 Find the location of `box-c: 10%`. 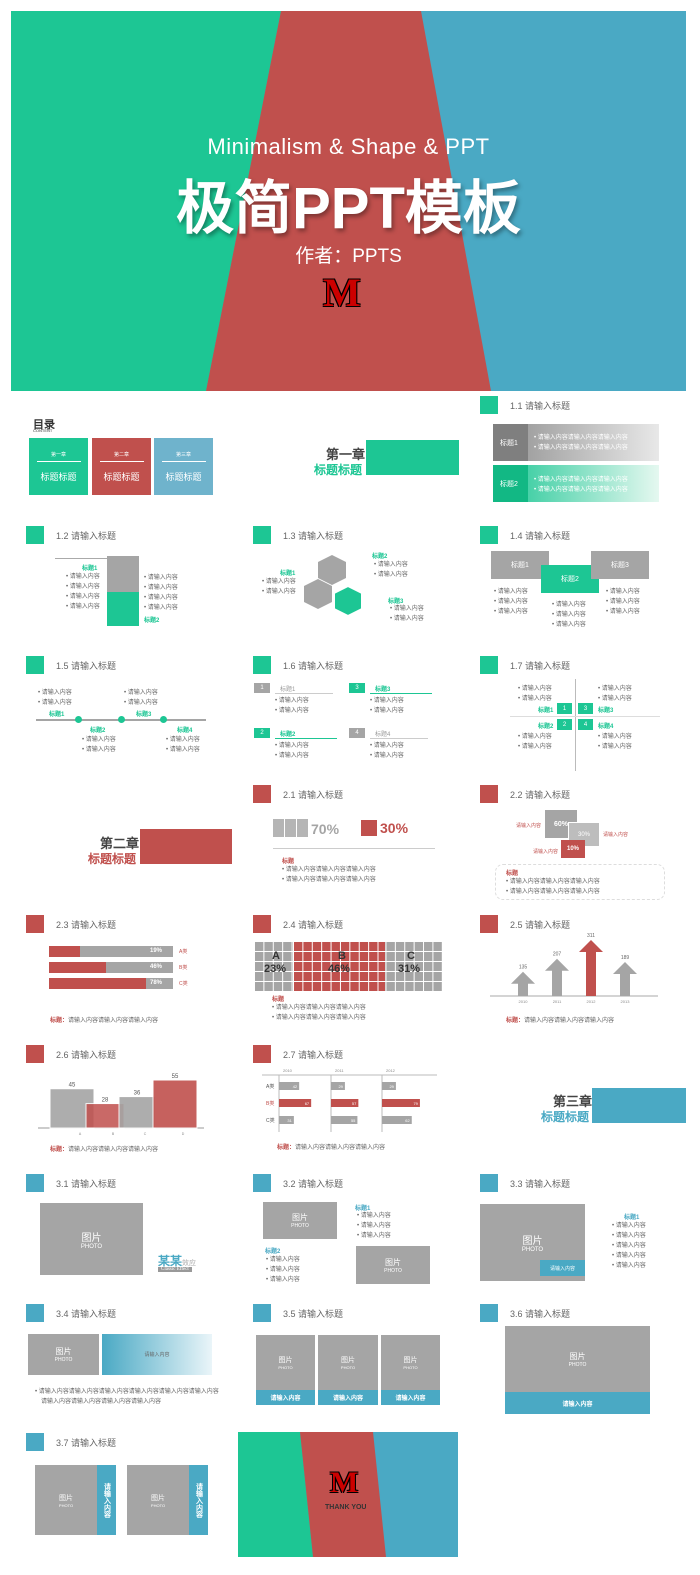

box-c: 10% is located at coordinates (573, 849).